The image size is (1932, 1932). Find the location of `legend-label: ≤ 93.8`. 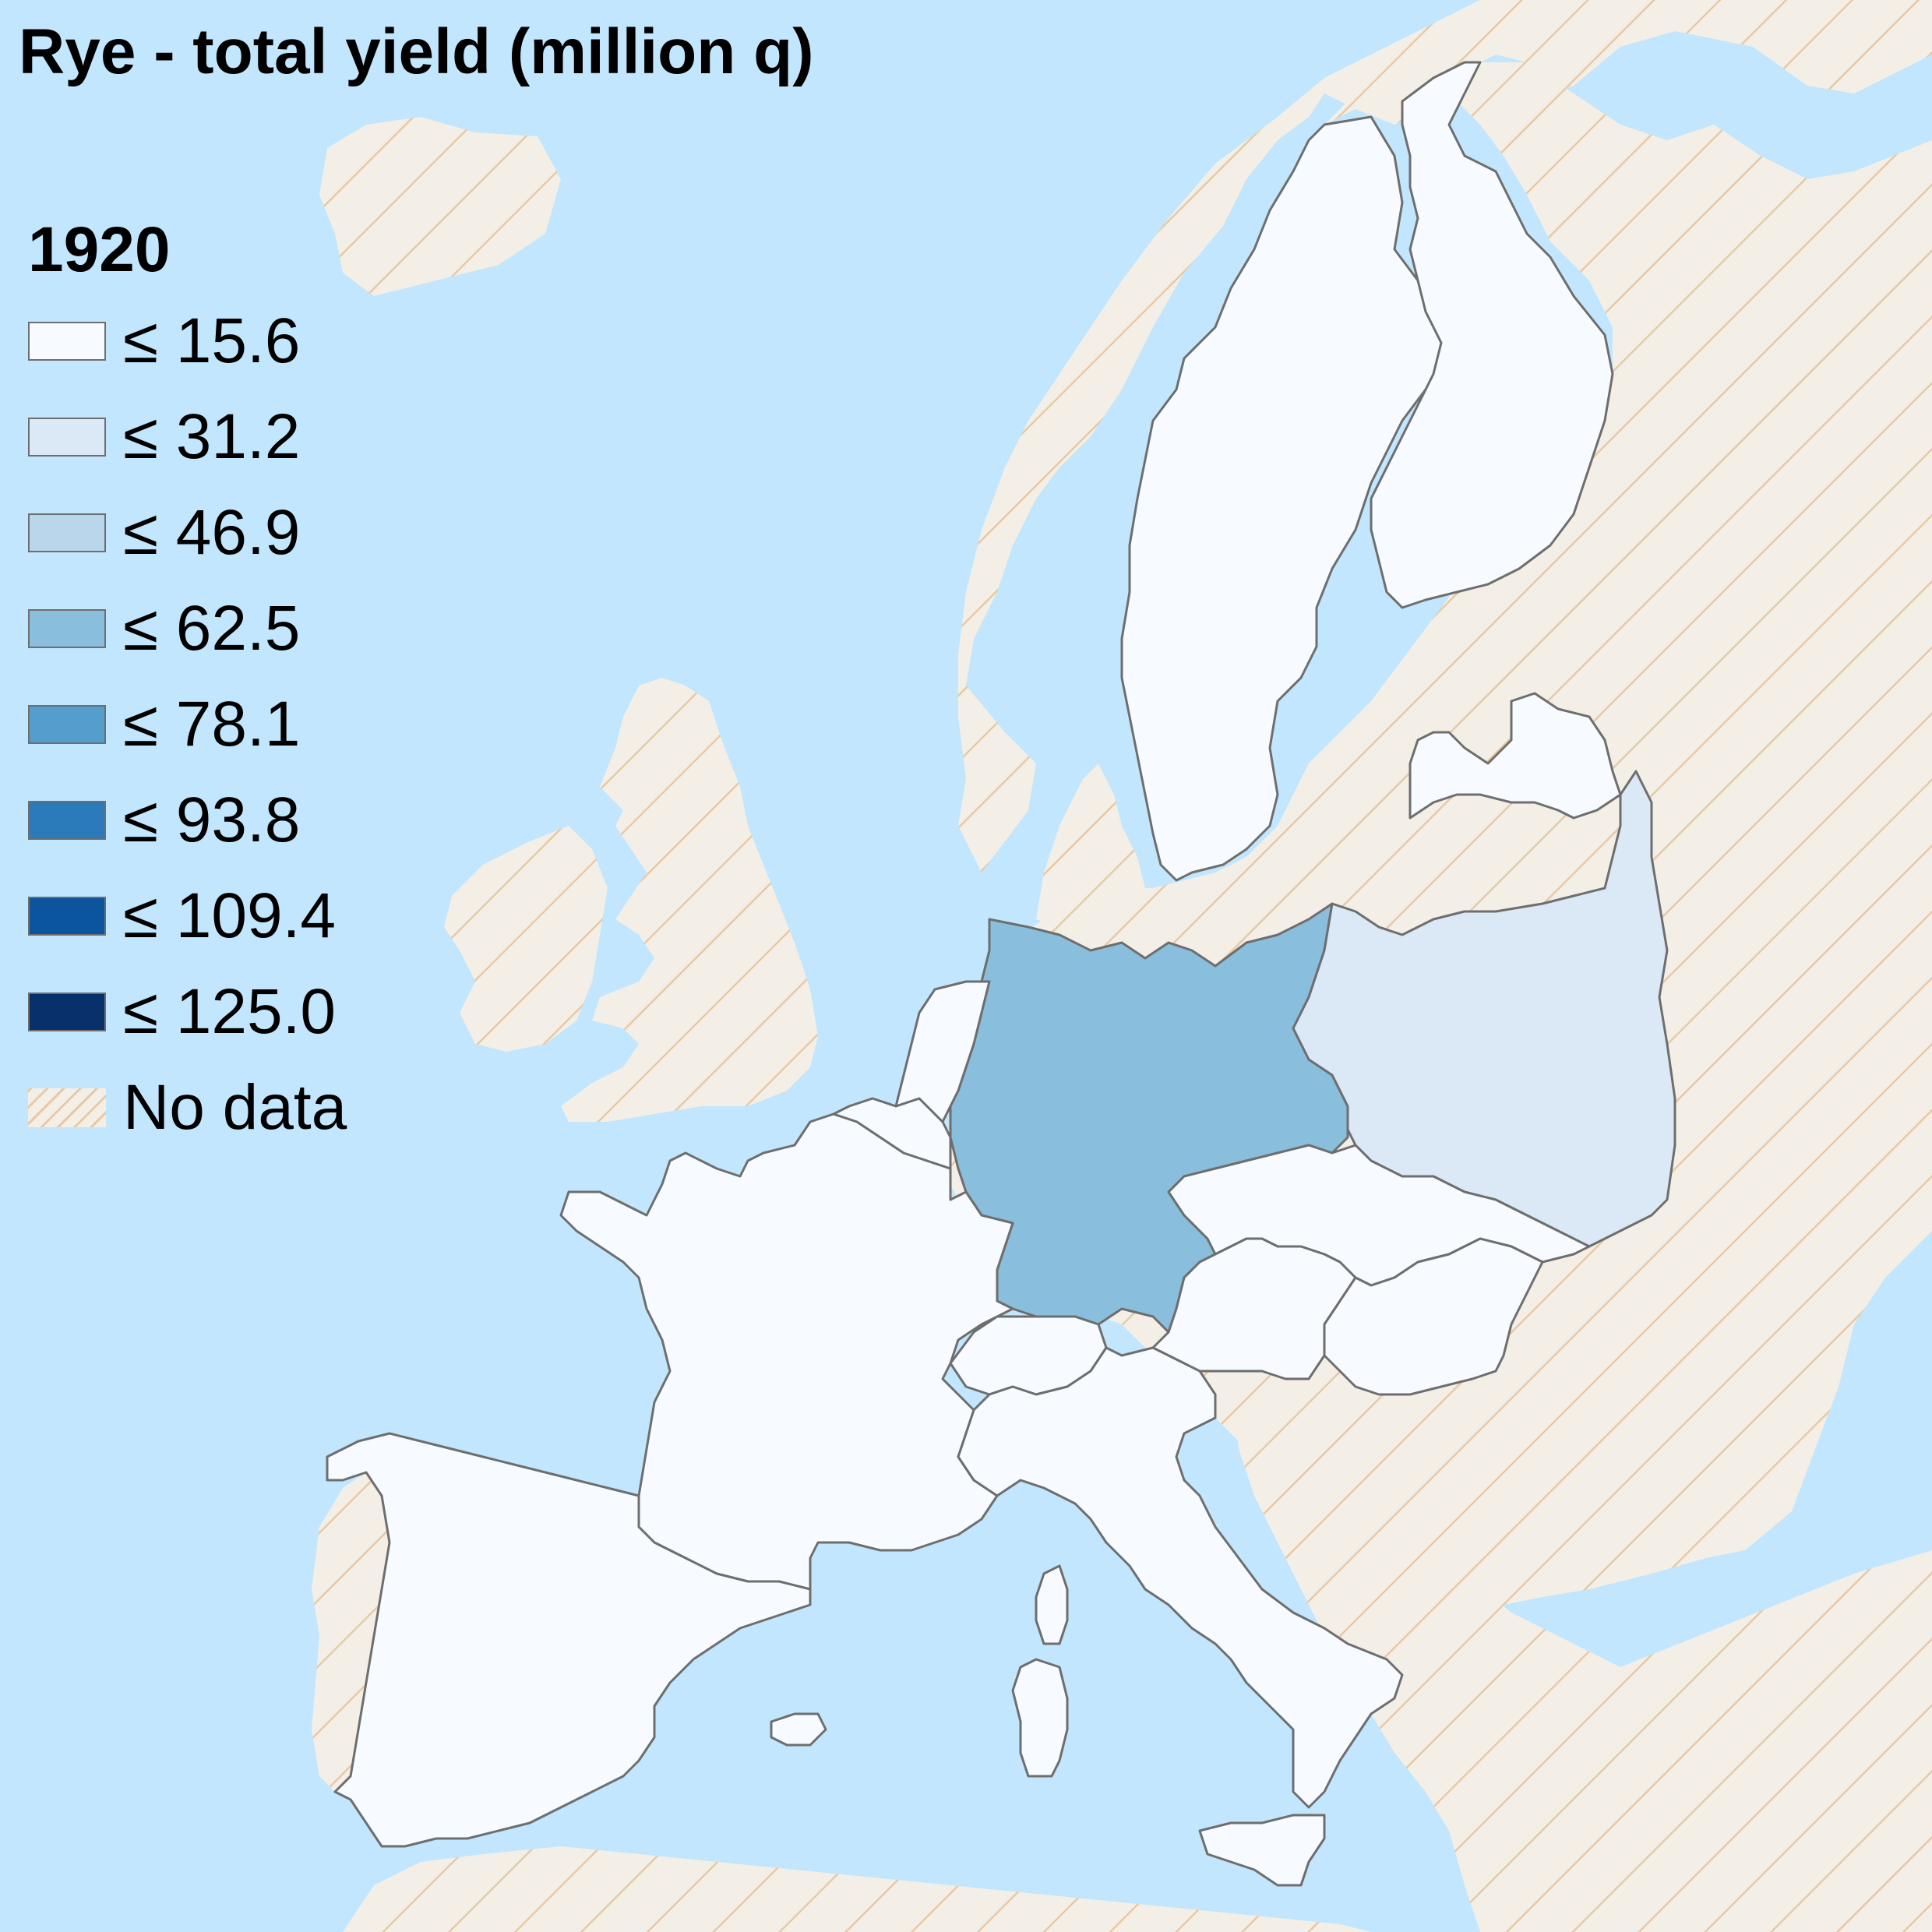

legend-label: ≤ 93.8 is located at coordinates (212, 820).